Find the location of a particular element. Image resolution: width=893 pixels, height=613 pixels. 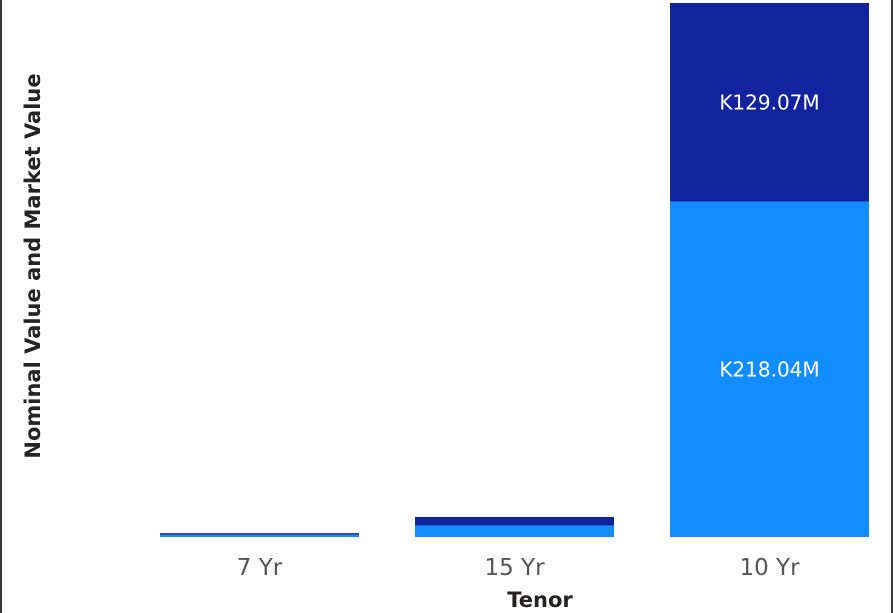

bar-segment-2-10yr is located at coordinates (769, 102).